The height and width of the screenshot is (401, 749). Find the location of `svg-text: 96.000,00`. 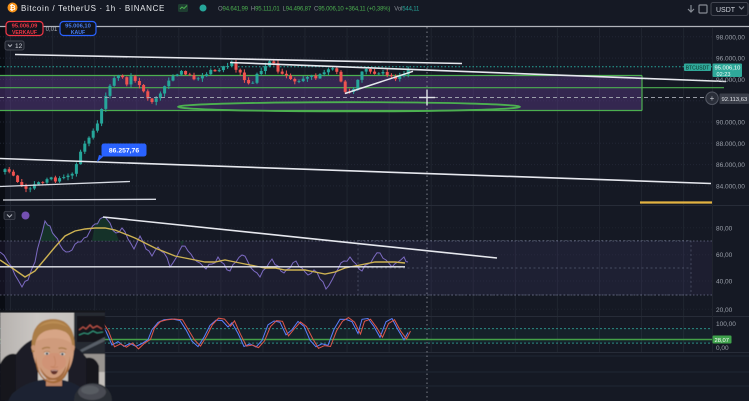

svg-text: 96.000,00 is located at coordinates (730, 59).